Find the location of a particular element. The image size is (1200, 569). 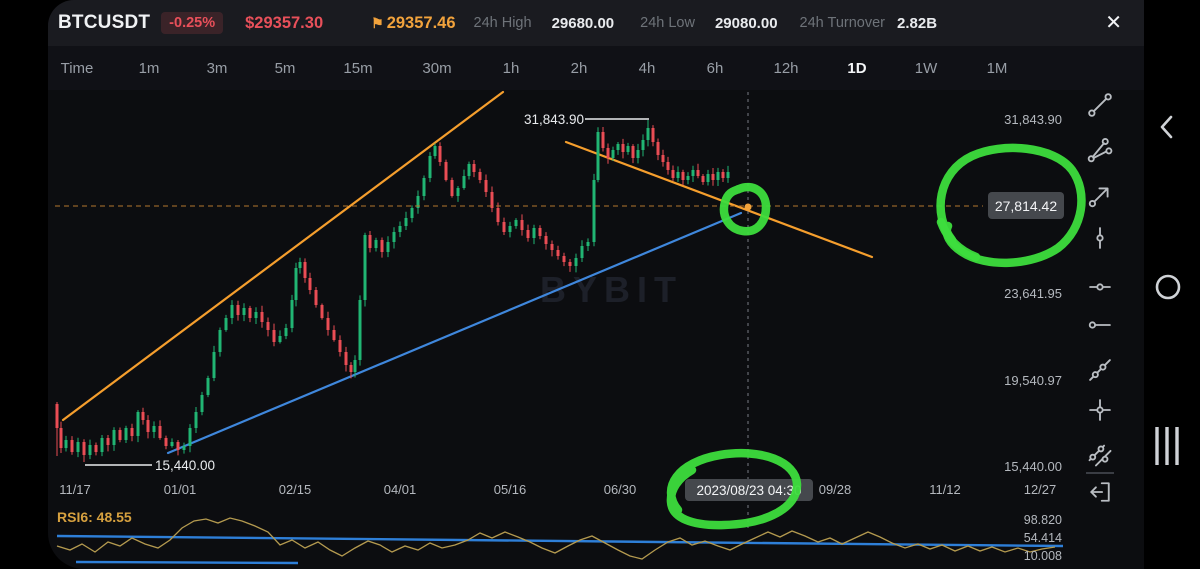

timeframe-tab-30m: 30m is located at coordinates (437, 68).